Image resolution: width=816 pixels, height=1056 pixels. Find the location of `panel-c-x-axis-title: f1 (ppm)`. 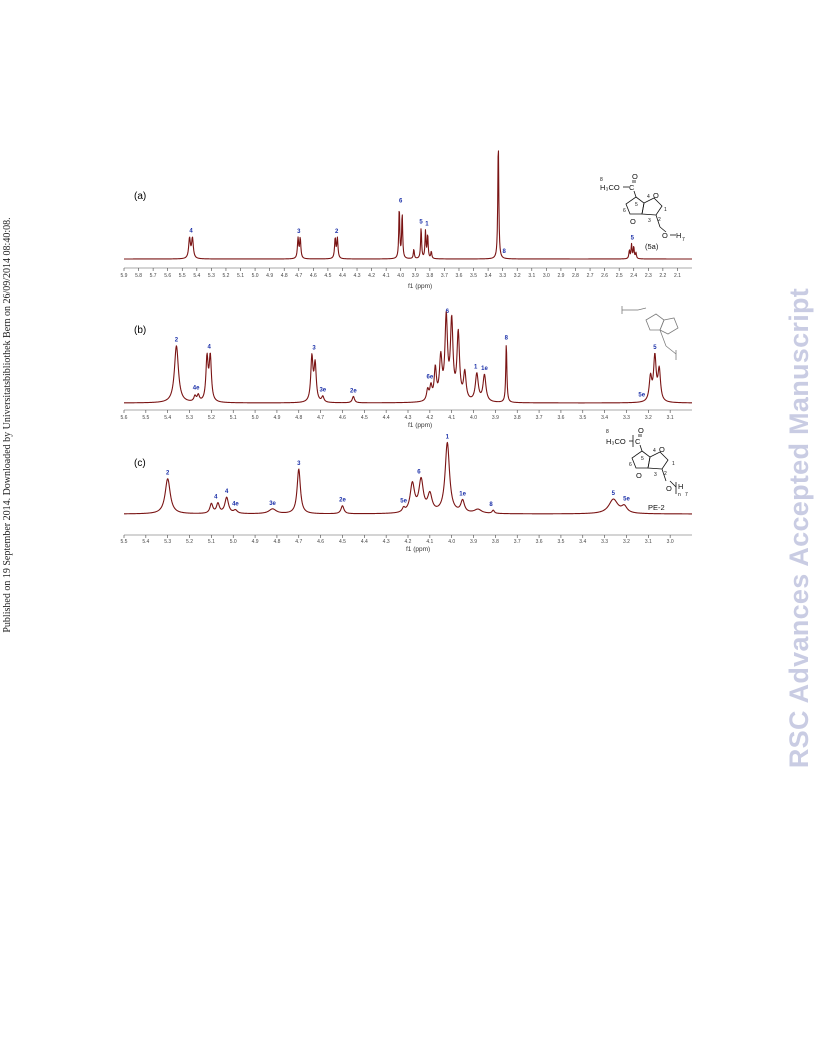

panel-c-x-axis-title: f1 (ppm) is located at coordinates (418, 549).